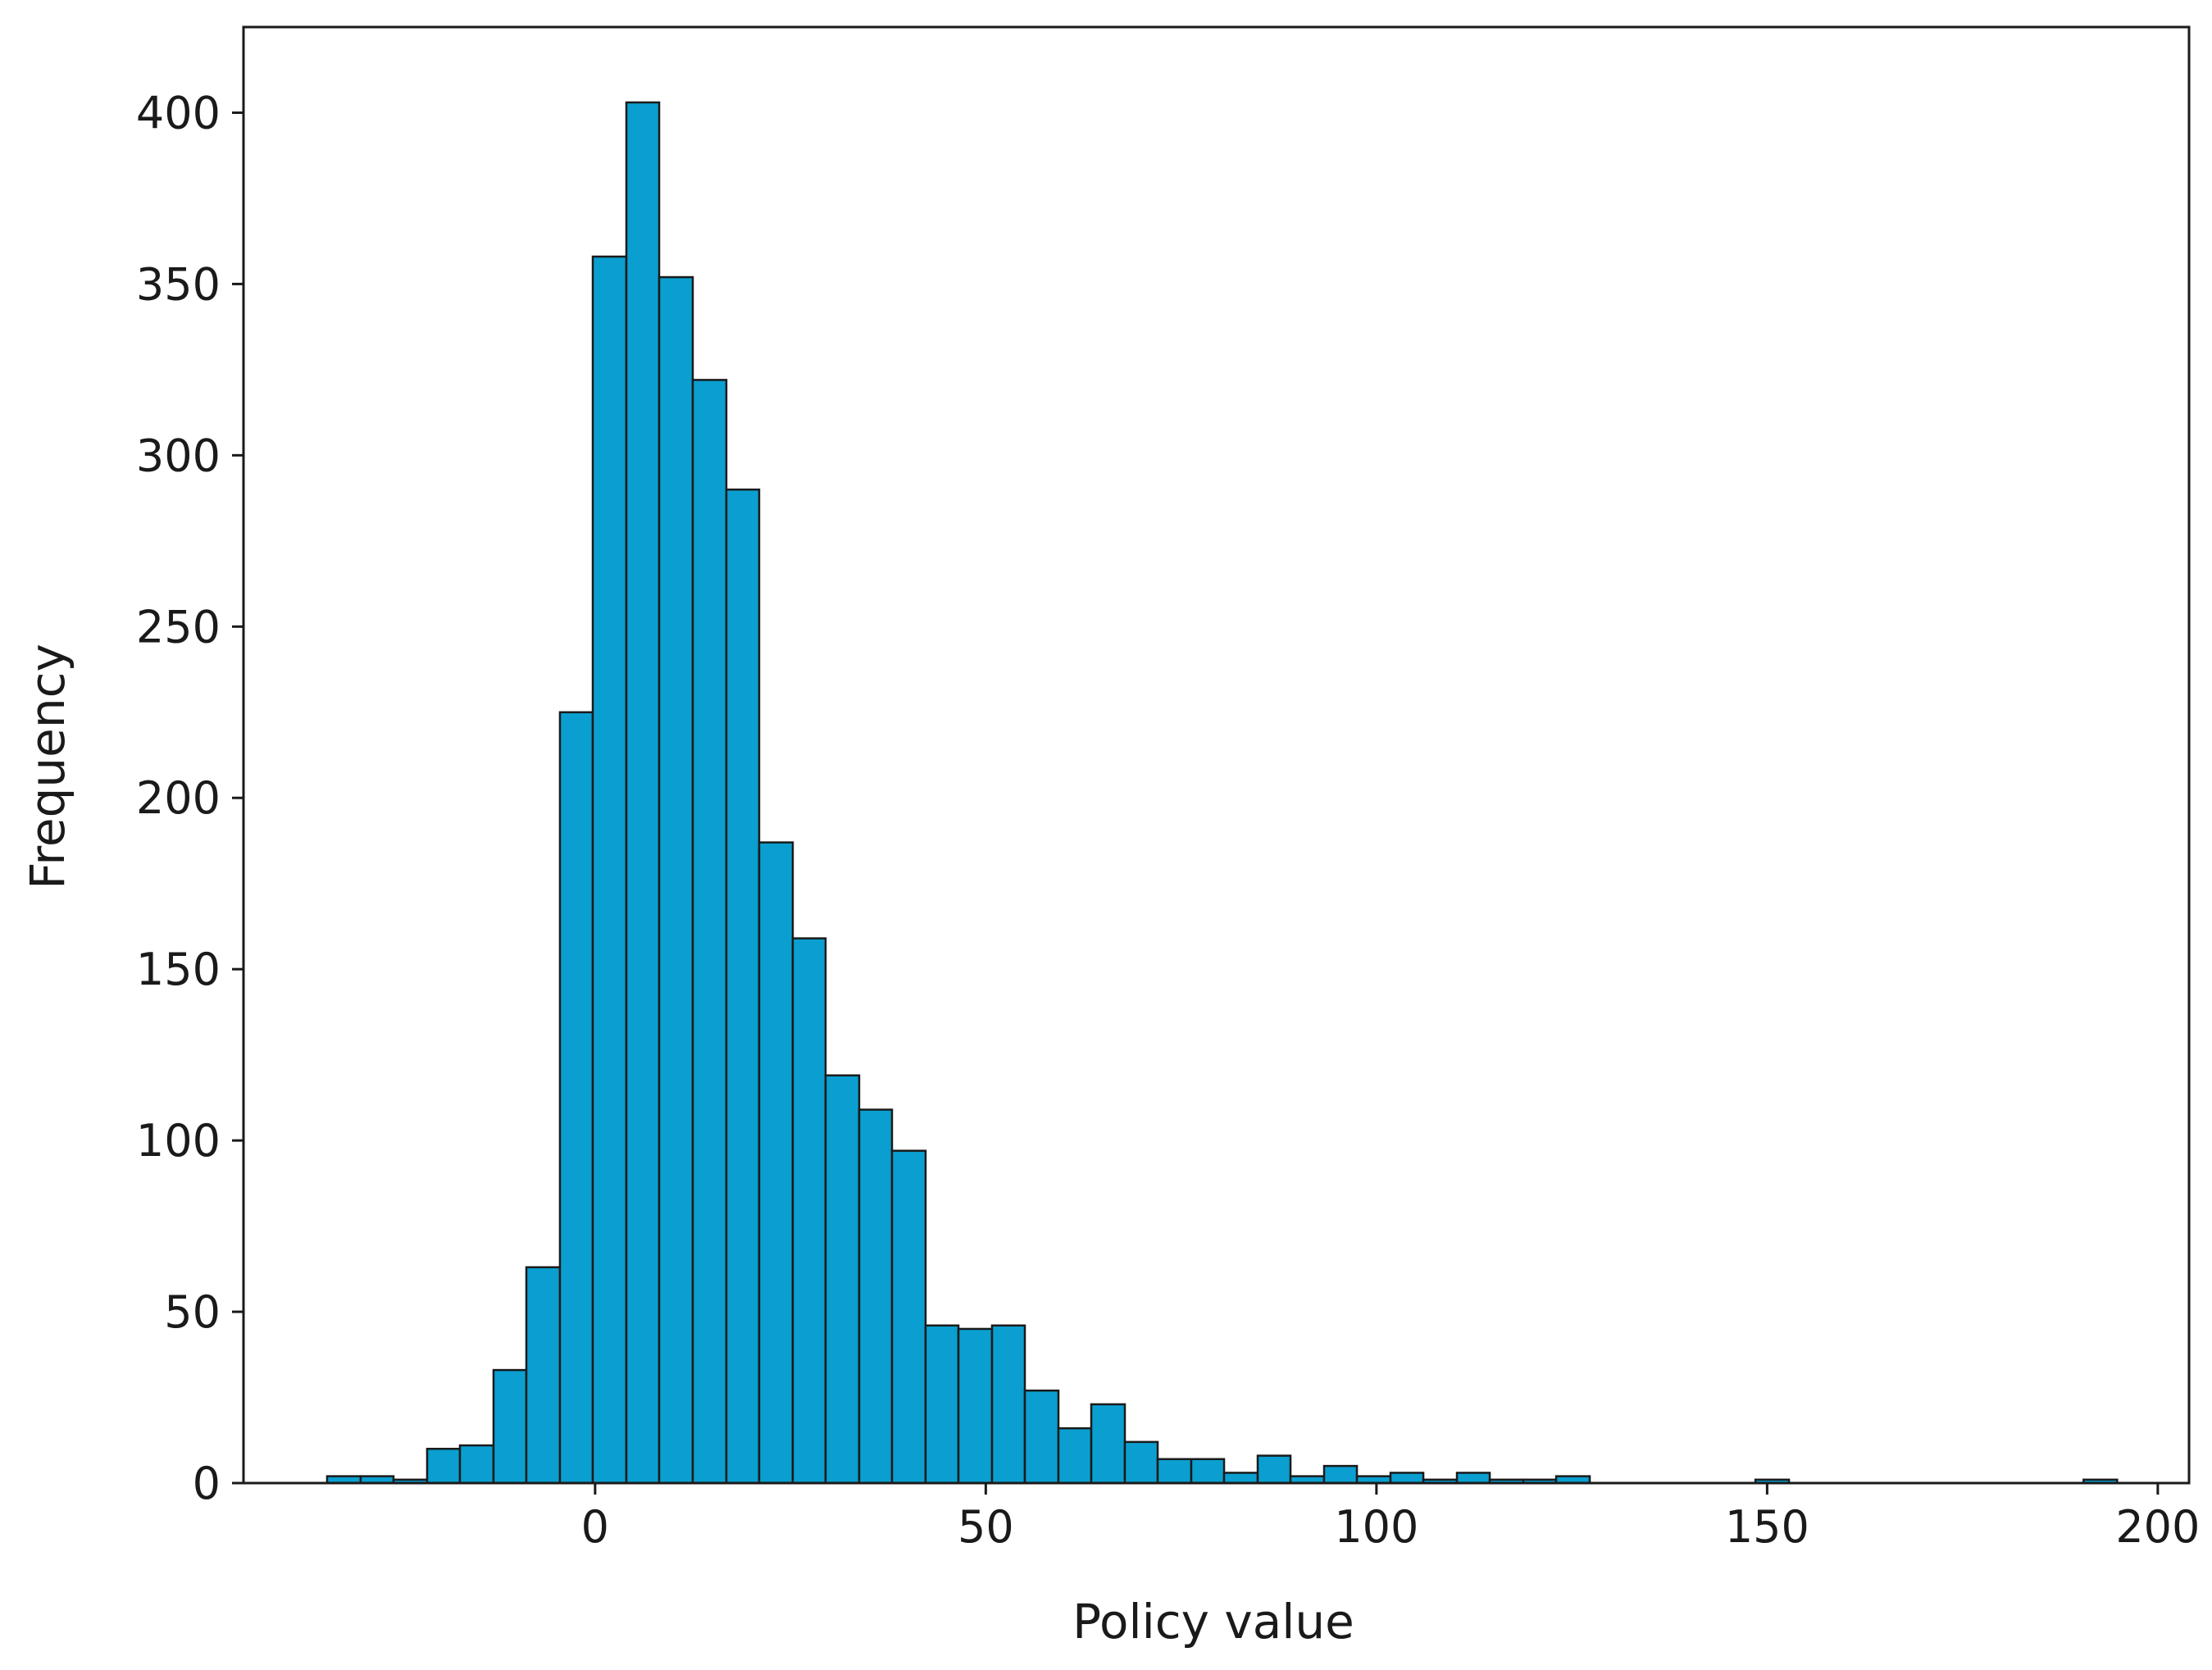 This screenshot has width=2212, height=1670. I want to click on y-tick-label-8: 400, so click(178, 113).